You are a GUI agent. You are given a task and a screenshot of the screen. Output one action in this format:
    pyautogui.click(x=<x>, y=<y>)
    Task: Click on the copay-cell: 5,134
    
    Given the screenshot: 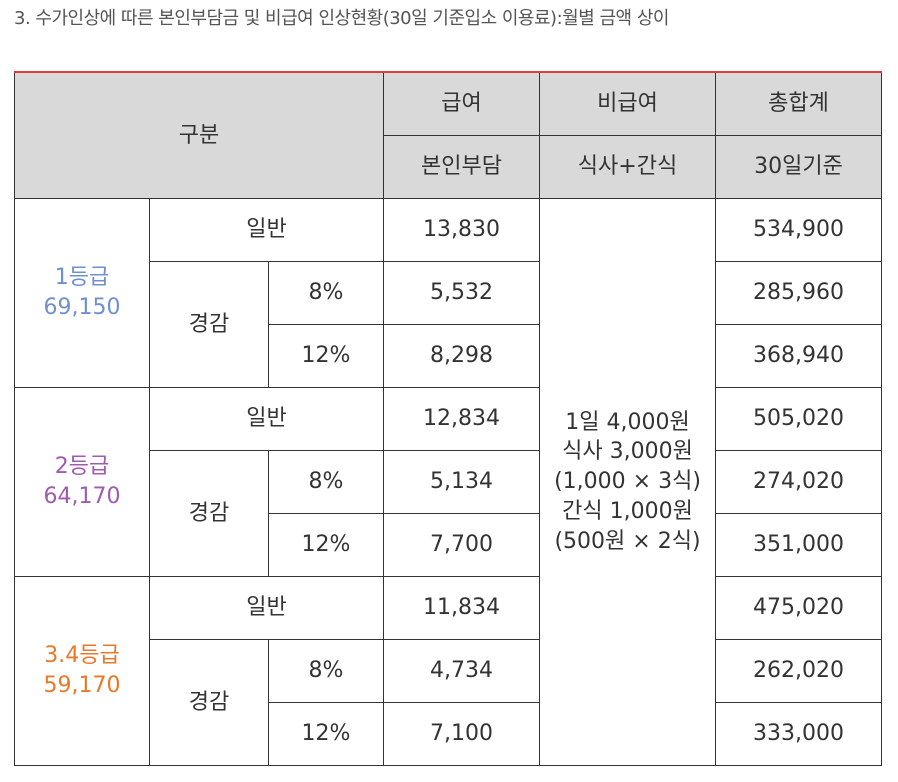 What is the action you would take?
    pyautogui.click(x=461, y=482)
    